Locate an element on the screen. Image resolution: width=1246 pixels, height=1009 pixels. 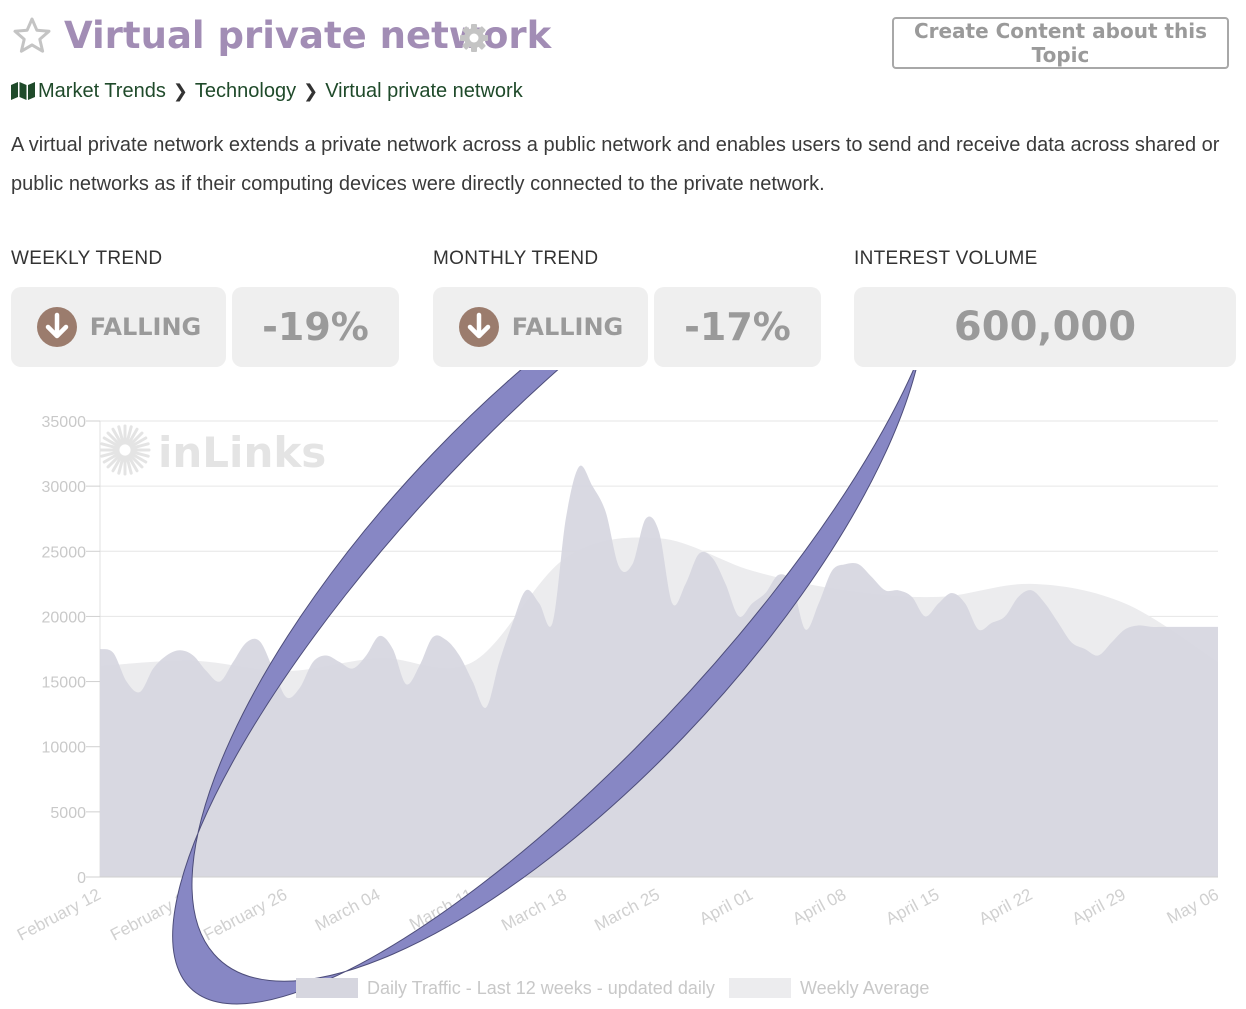
x-tick-label: April 08 is located at coordinates (819, 907).